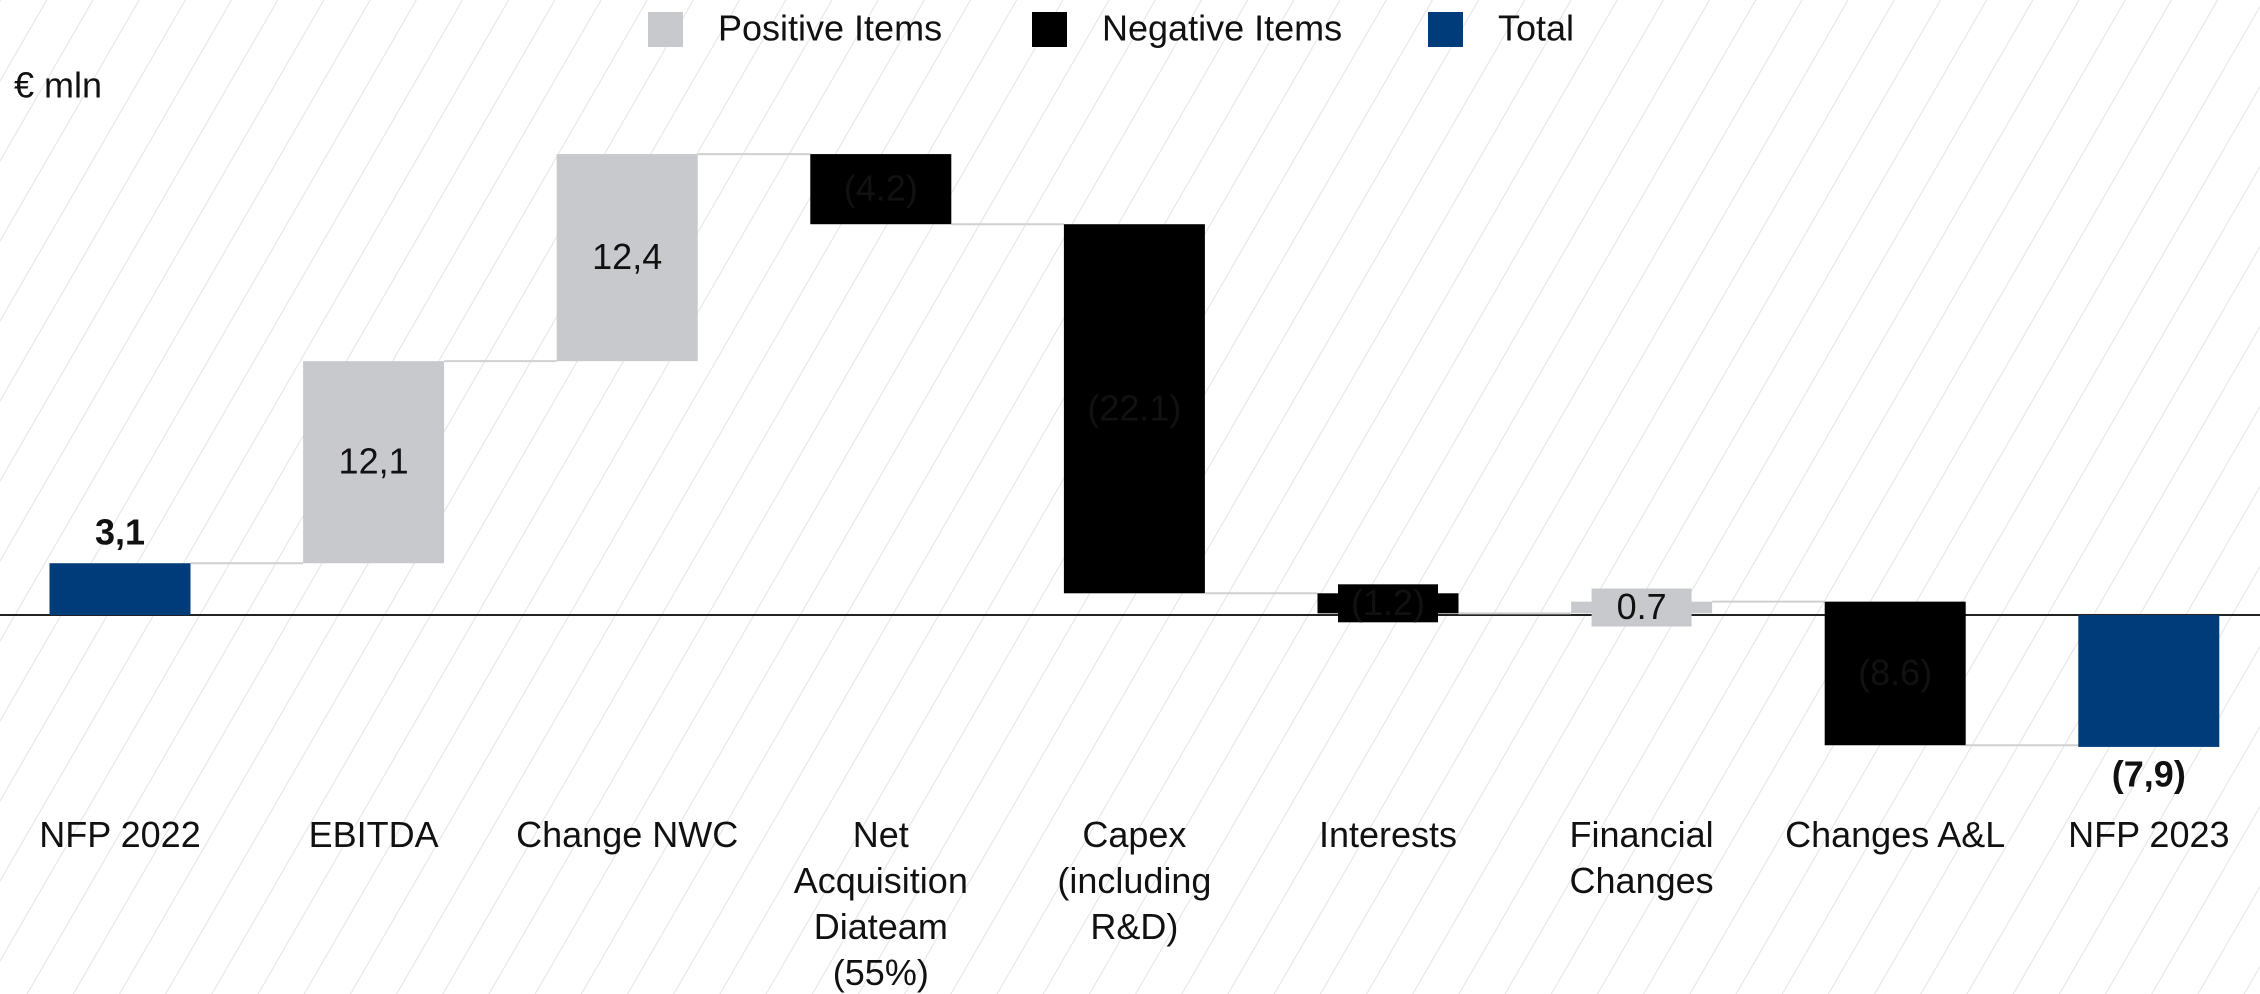 The height and width of the screenshot is (994, 2260). What do you see at coordinates (830, 28) in the screenshot?
I see `legend-label: Positive Items` at bounding box center [830, 28].